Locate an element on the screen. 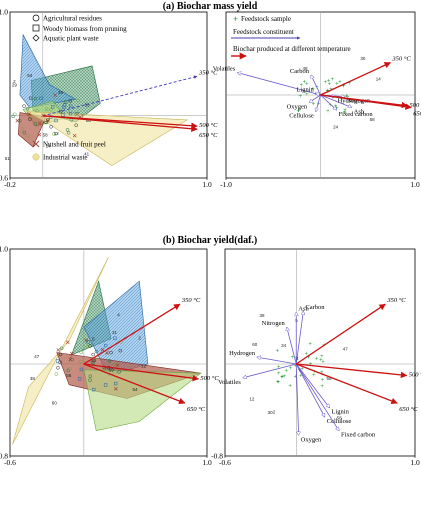  diamond-icon is located at coordinates (36, 38).